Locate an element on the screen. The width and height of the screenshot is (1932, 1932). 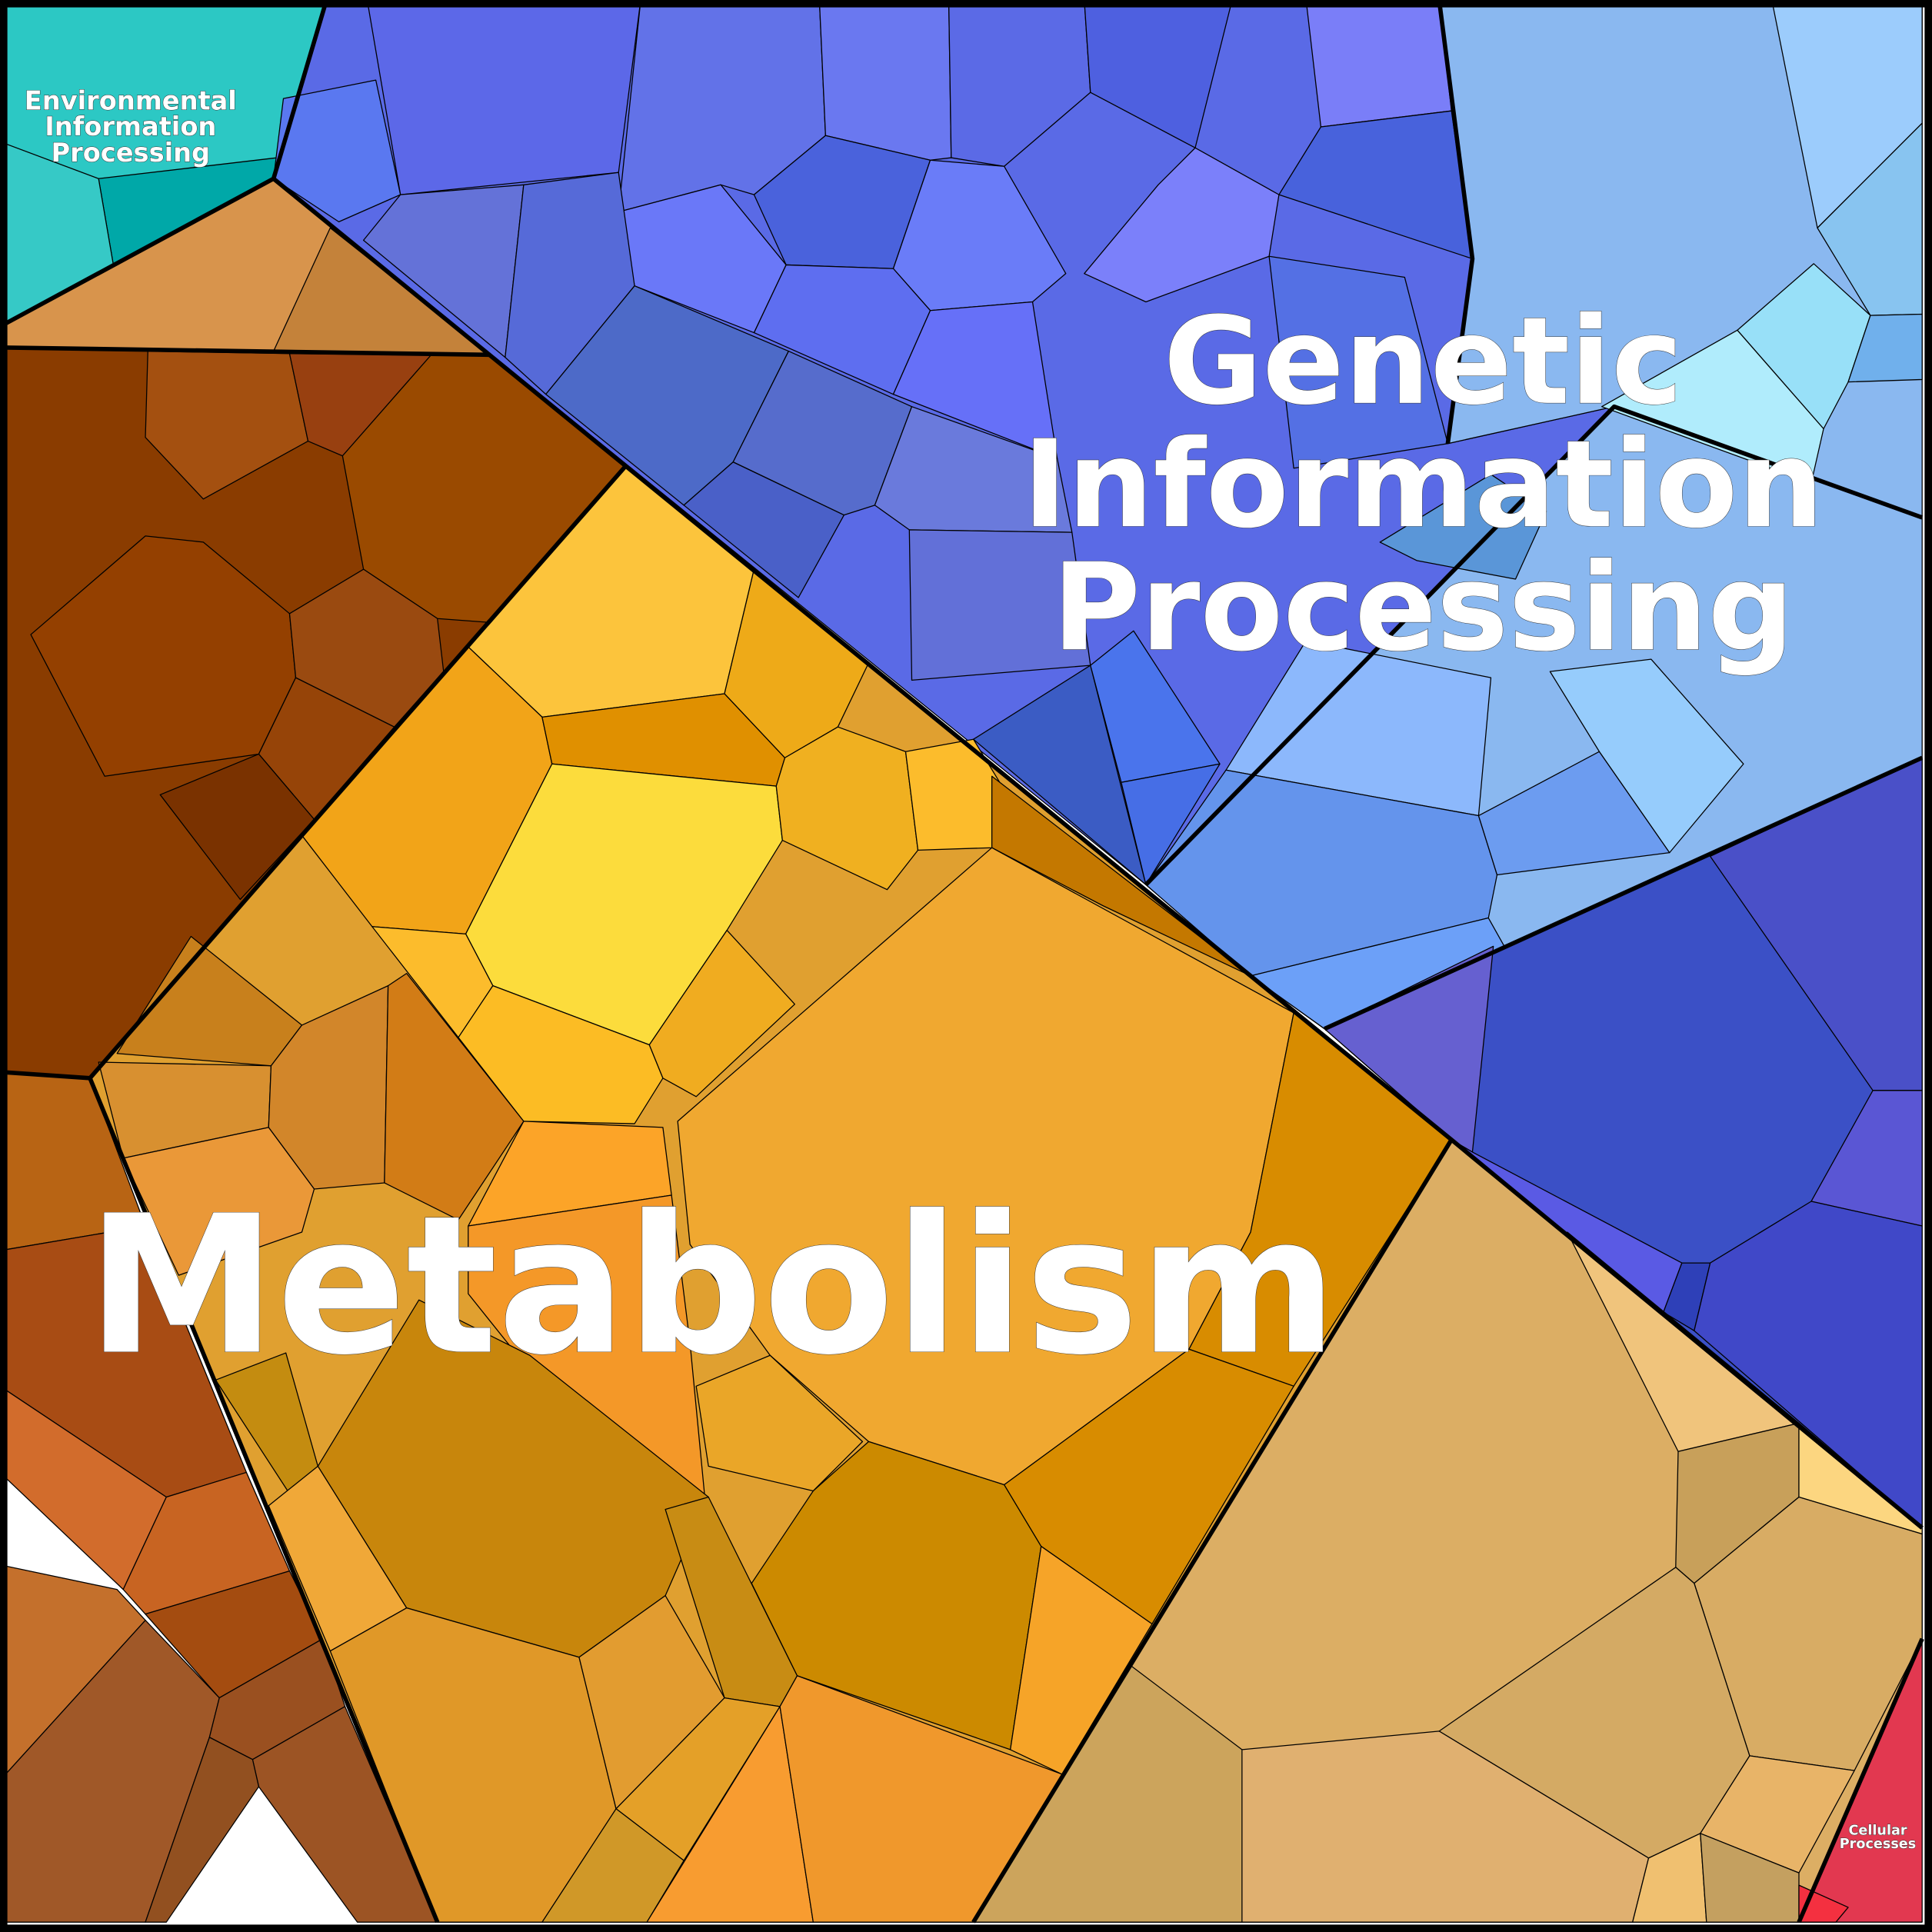
group-label: Environmental is located at coordinates (131, 101).